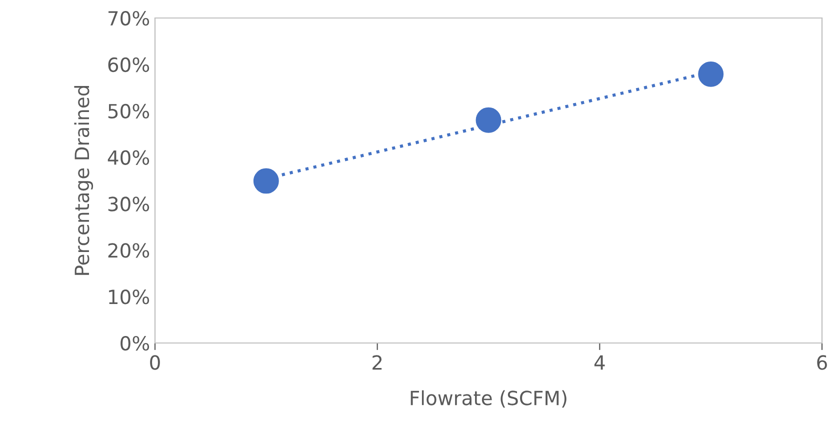 This screenshot has height=440, width=835. Describe the element at coordinates (129, 111) in the screenshot. I see `y-tick-label: 50%` at that location.